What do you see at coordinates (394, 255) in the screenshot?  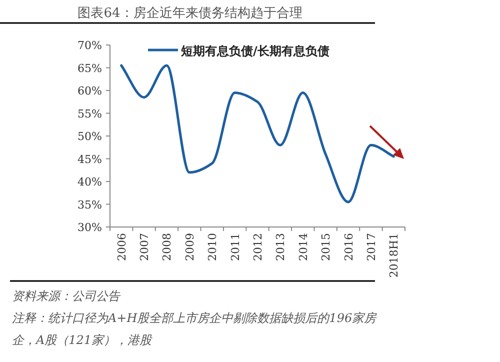 I see `x-tick-label: 2018H1` at bounding box center [394, 255].